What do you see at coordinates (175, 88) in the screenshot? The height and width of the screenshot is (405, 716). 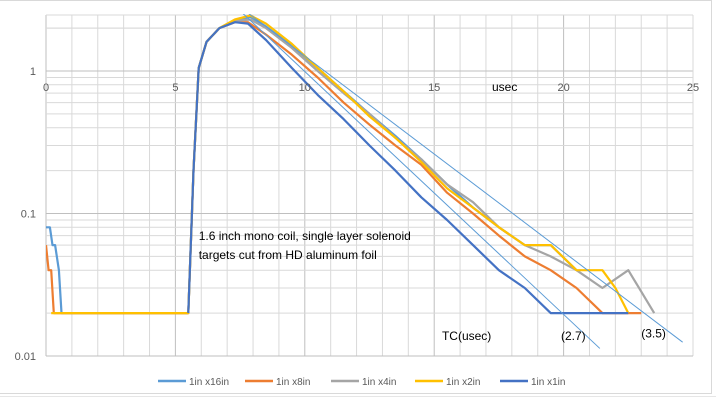 I see `x-tick-label: 5` at bounding box center [175, 88].